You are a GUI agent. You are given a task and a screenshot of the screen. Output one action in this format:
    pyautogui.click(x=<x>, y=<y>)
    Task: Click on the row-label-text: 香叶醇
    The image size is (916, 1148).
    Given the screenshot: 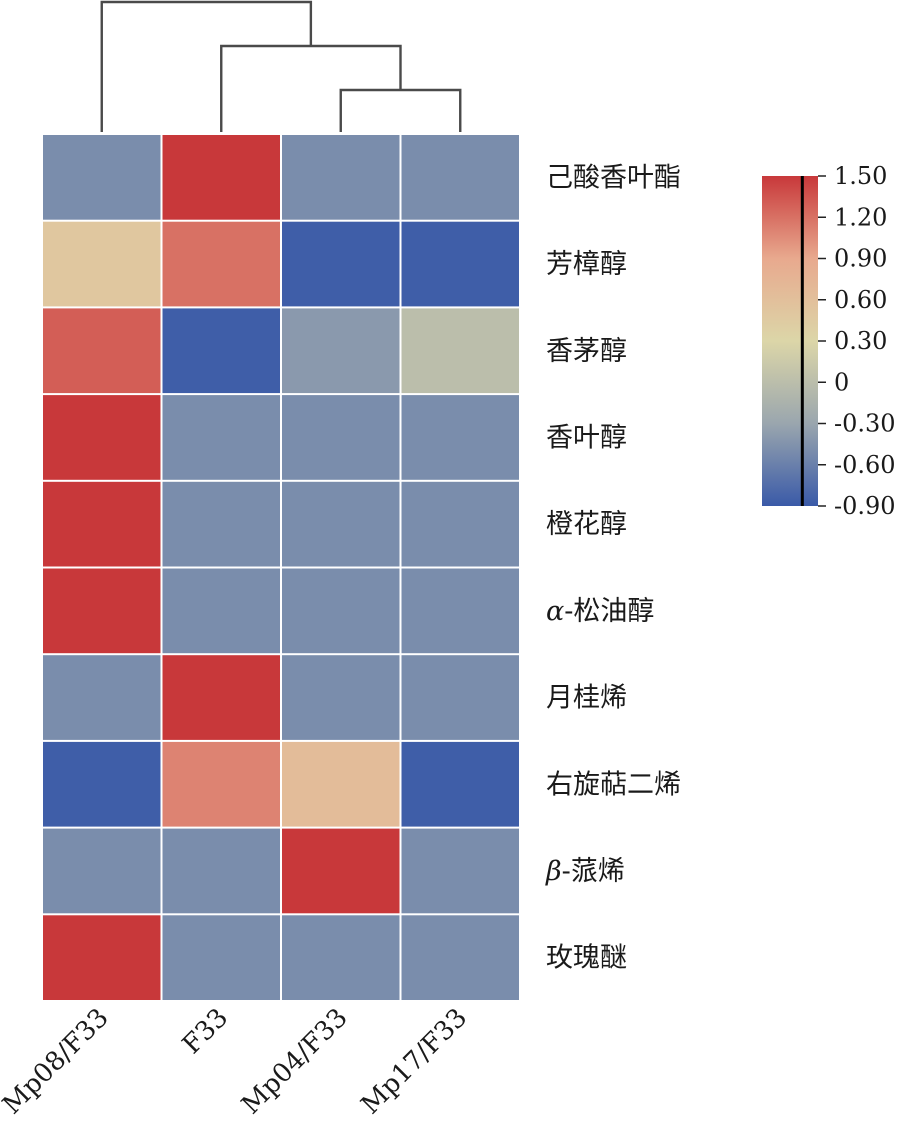 What is the action you would take?
    pyautogui.click(x=586, y=437)
    